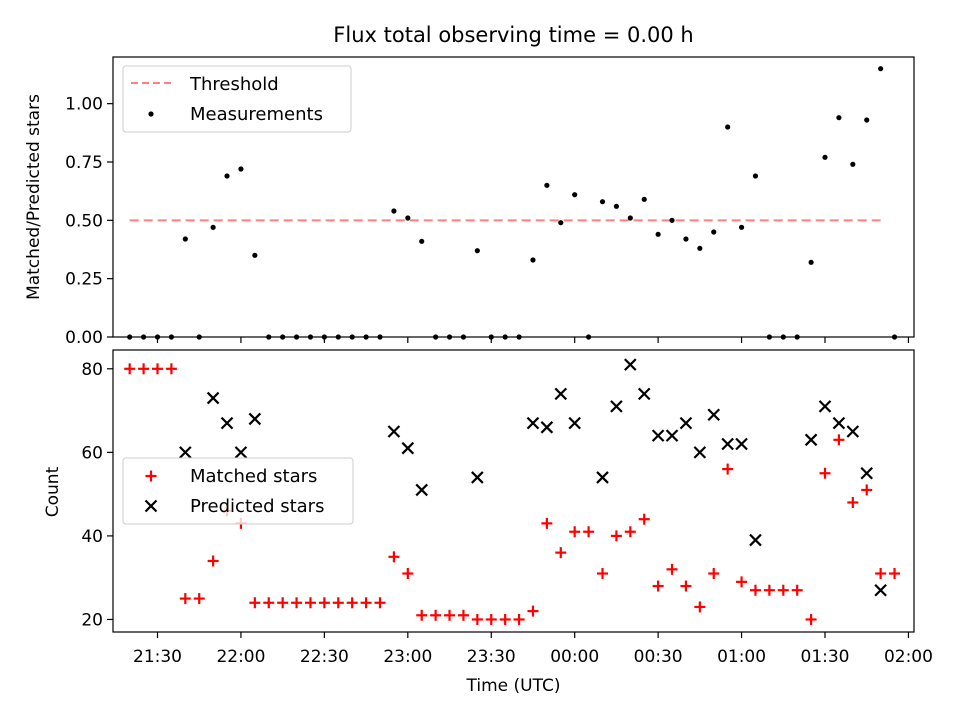  Describe the element at coordinates (53, 491) in the screenshot. I see `y-axis-label-count: Count` at that location.